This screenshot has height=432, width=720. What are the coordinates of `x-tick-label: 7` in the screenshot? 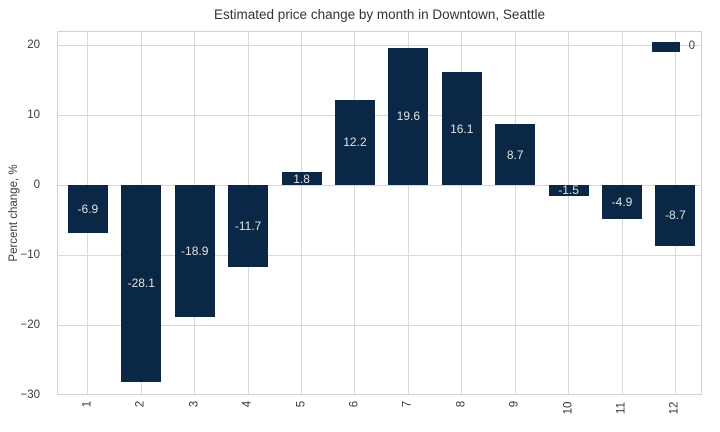 It's located at (407, 404).